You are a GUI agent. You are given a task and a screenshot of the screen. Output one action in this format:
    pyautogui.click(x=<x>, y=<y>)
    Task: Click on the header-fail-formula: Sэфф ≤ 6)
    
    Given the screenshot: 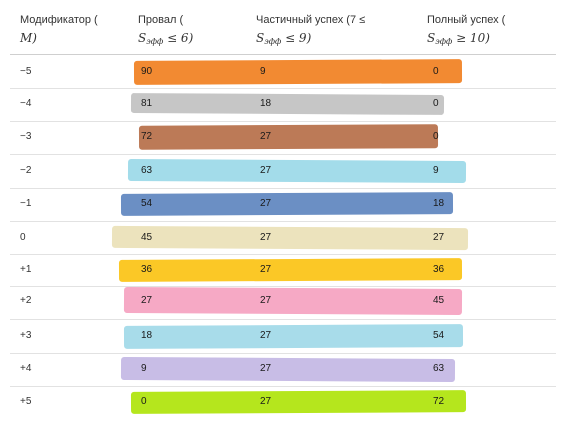 What is the action you would take?
    pyautogui.click(x=166, y=38)
    